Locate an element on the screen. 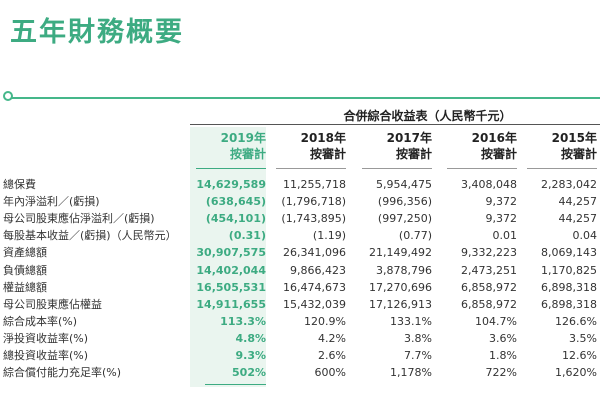 The width and height of the screenshot is (600, 400). table-cell: 4.2% is located at coordinates (332, 338).